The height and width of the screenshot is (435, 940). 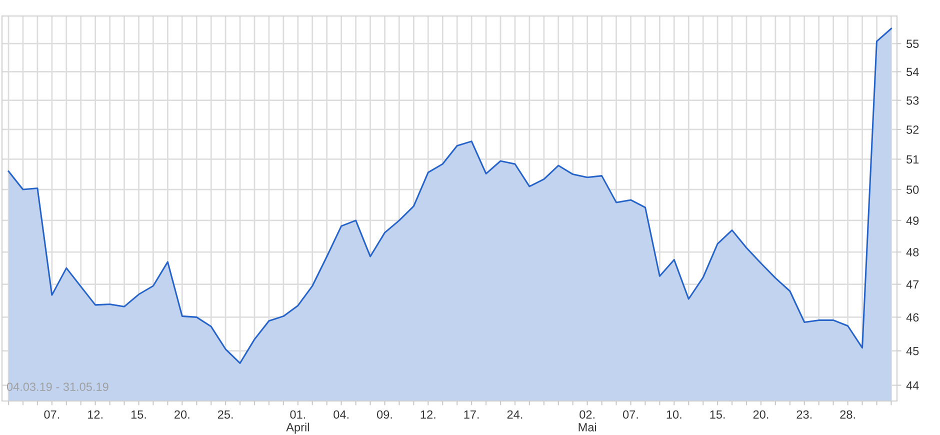 I want to click on x-tick-label: 02. Mai, so click(x=587, y=421).